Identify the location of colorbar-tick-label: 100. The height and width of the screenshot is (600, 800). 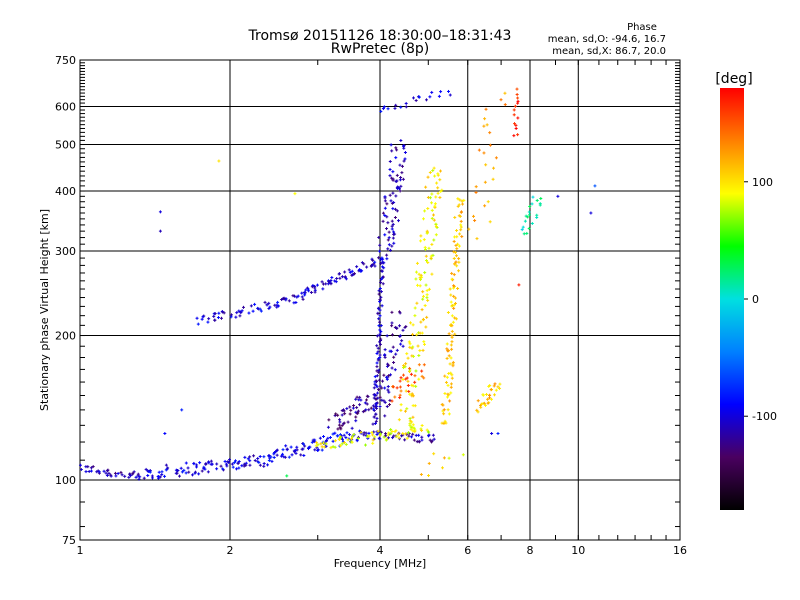
(762, 182).